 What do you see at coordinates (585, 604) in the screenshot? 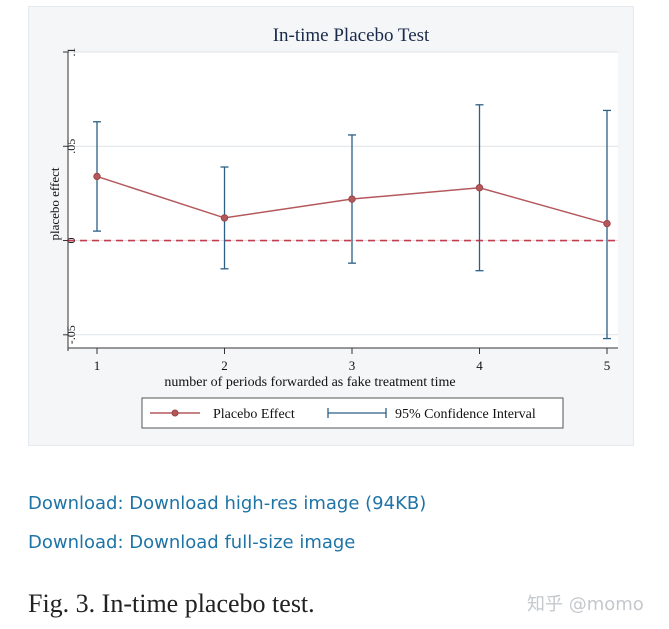
I see `watermark: 知乎 @momo` at bounding box center [585, 604].